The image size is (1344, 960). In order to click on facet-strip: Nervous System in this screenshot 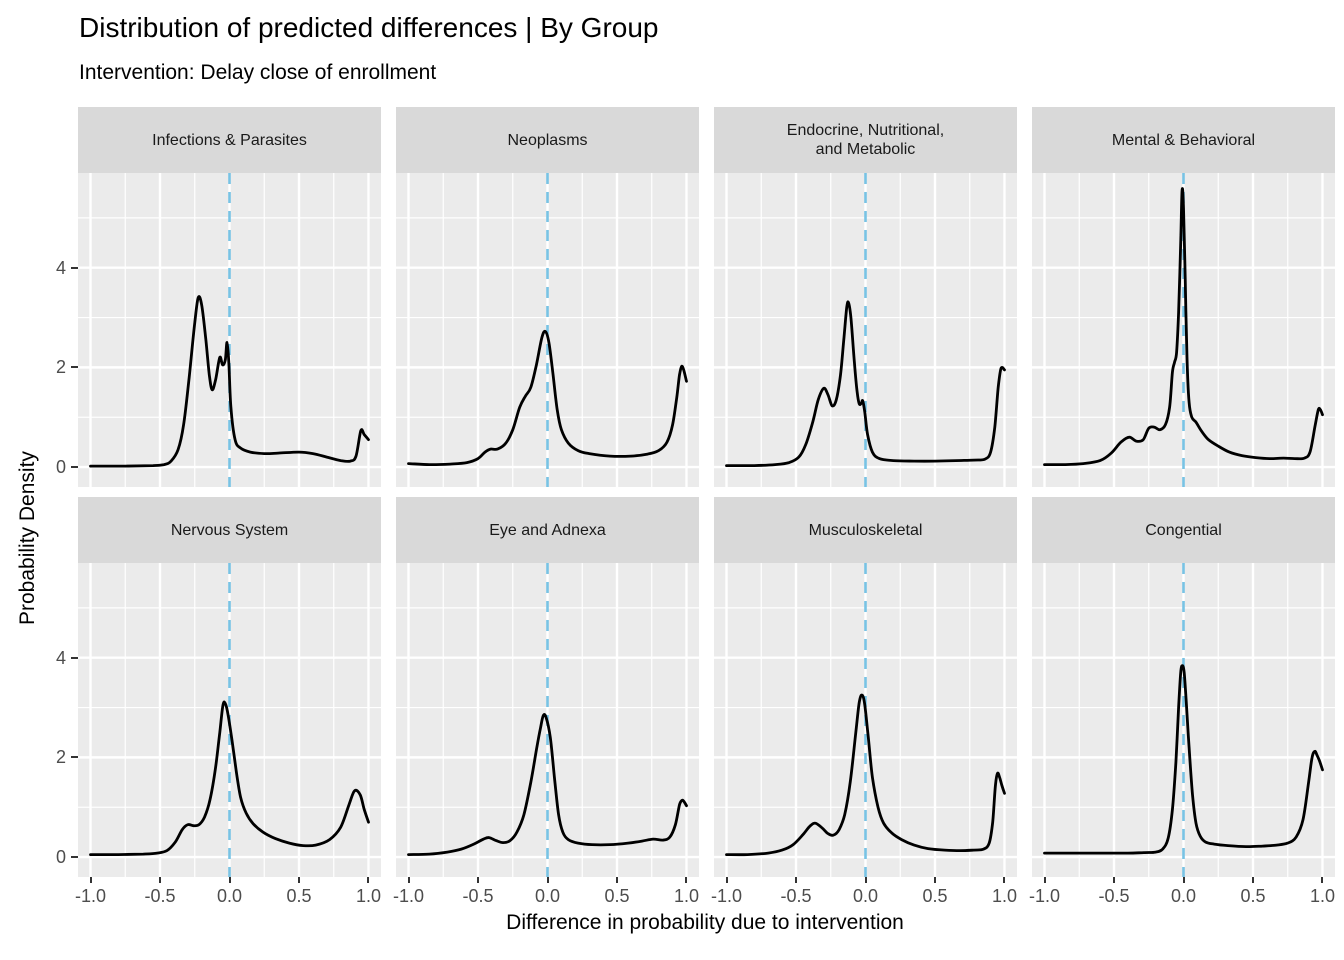, I will do `click(229, 530)`.